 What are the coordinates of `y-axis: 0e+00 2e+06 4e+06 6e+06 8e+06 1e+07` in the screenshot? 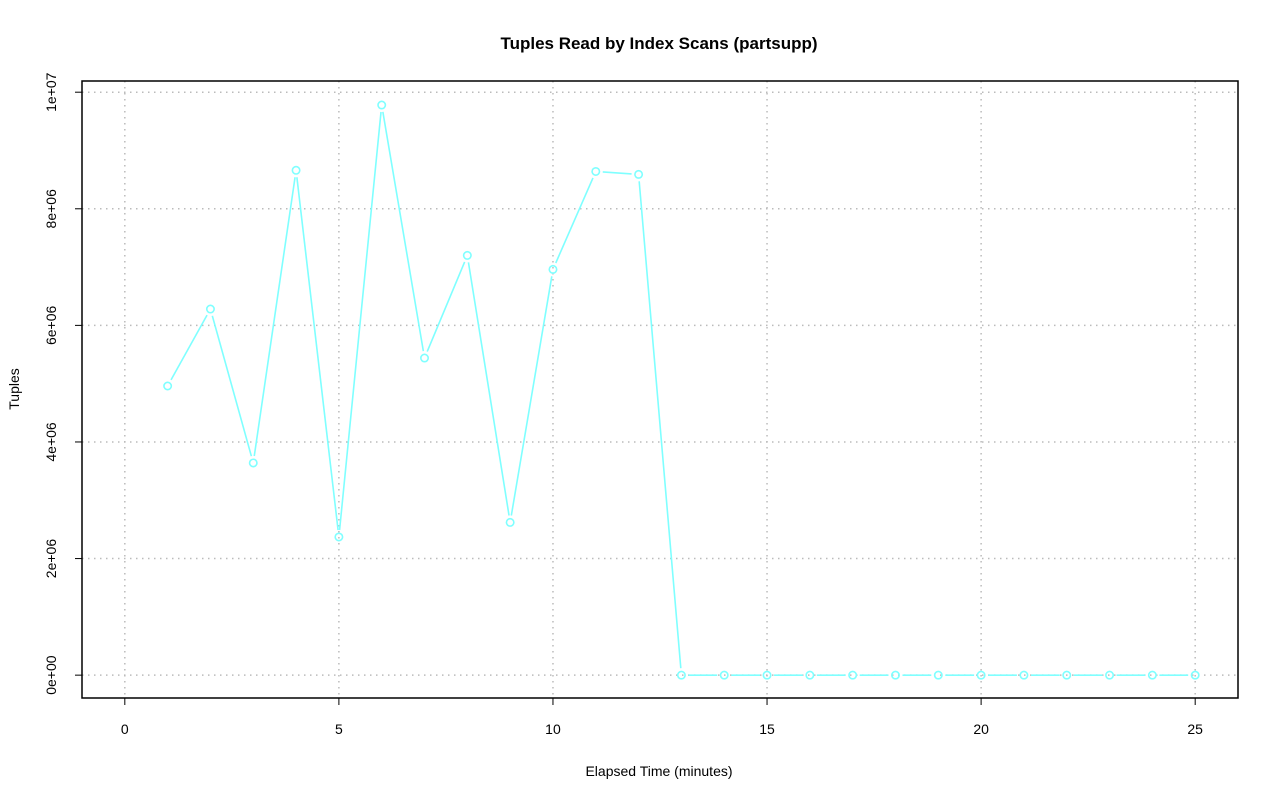 It's located at (63, 383).